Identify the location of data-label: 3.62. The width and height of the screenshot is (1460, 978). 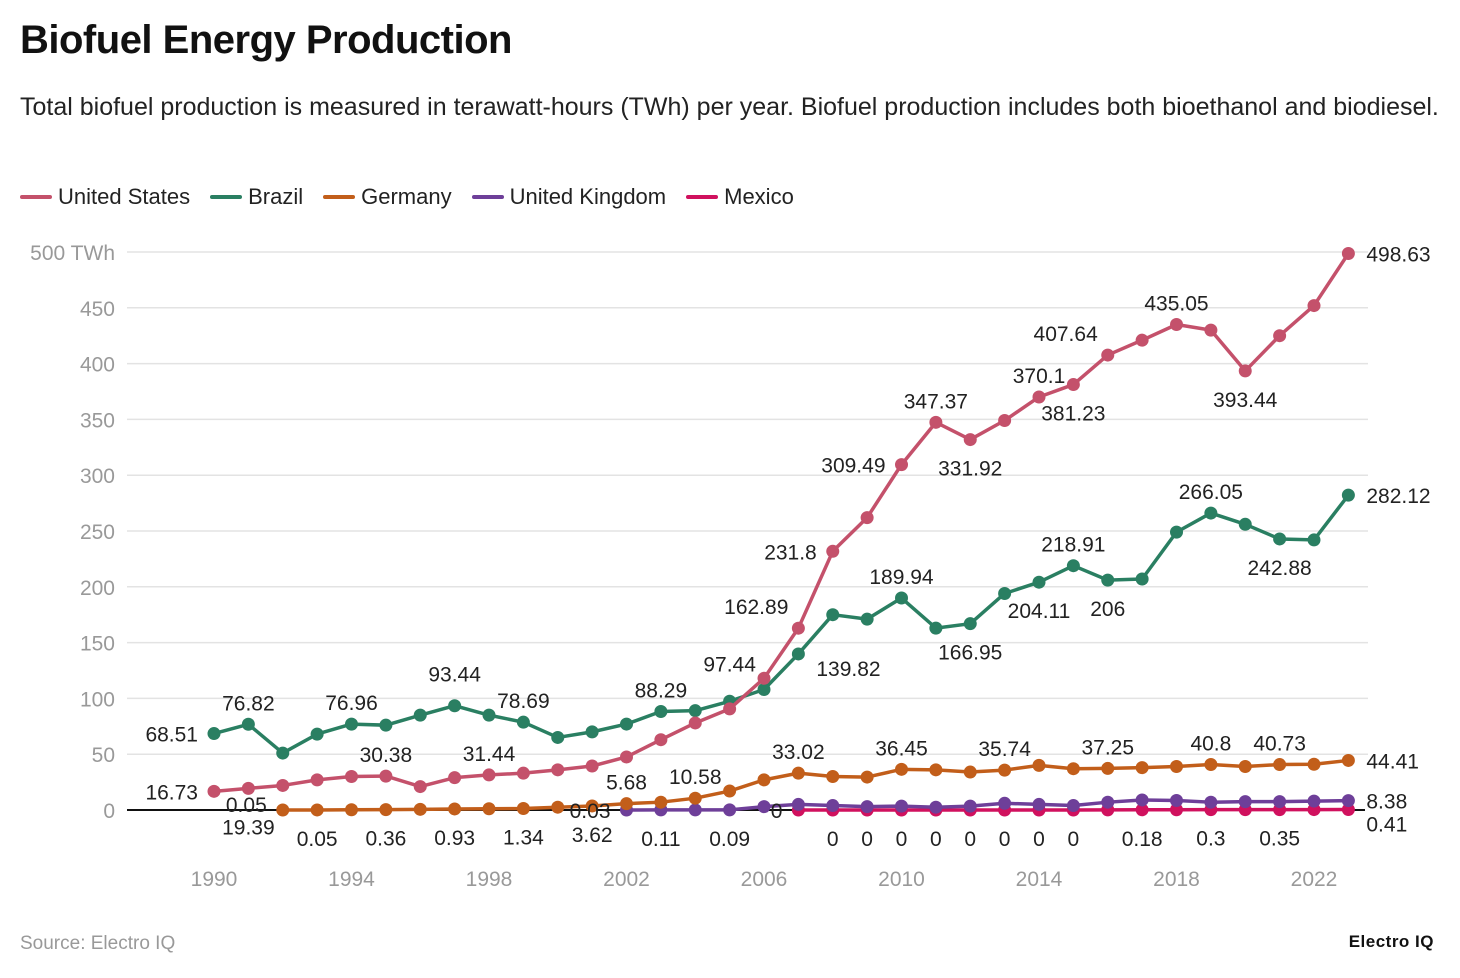
(592, 835).